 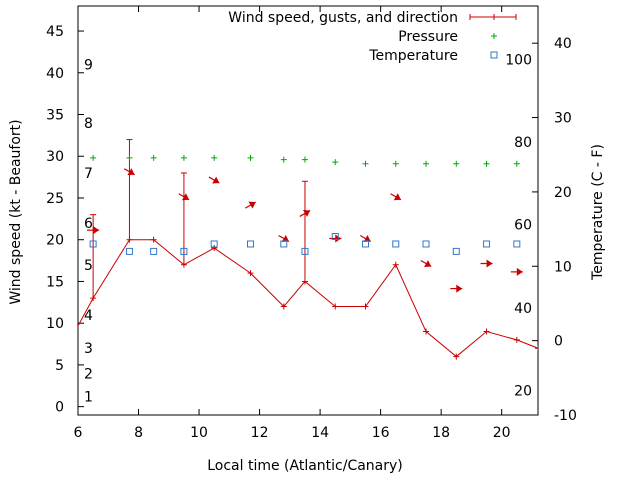 I want to click on y-right-tick-label: 10, so click(x=563, y=267).